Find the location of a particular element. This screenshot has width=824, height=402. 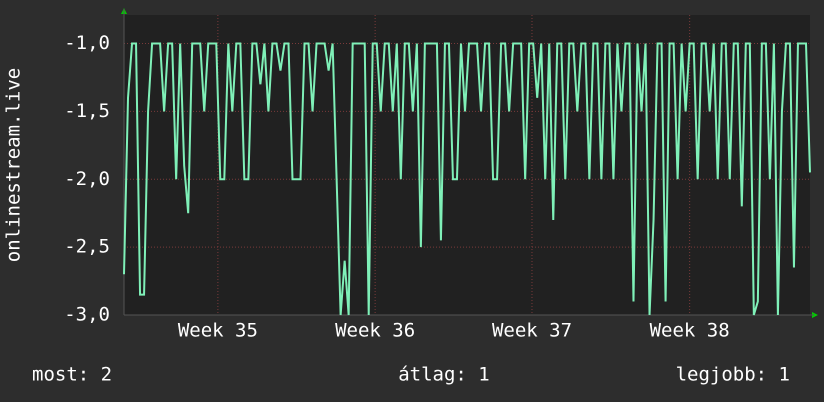

axis-arrow is located at coordinates (815, 315).